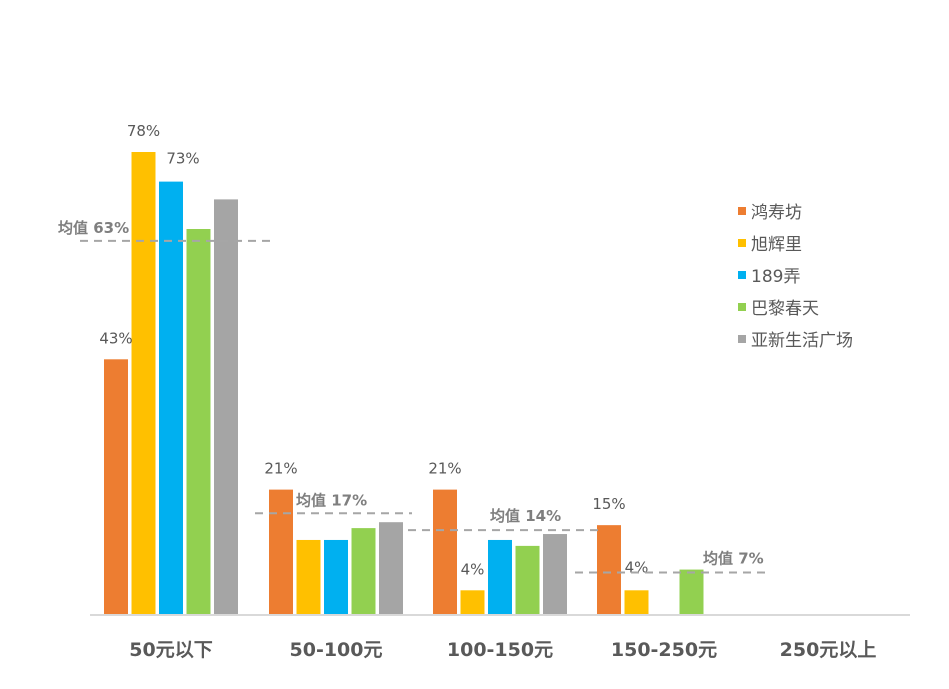 The height and width of the screenshot is (689, 949). I want to click on legend-label: 189弄, so click(775, 277).